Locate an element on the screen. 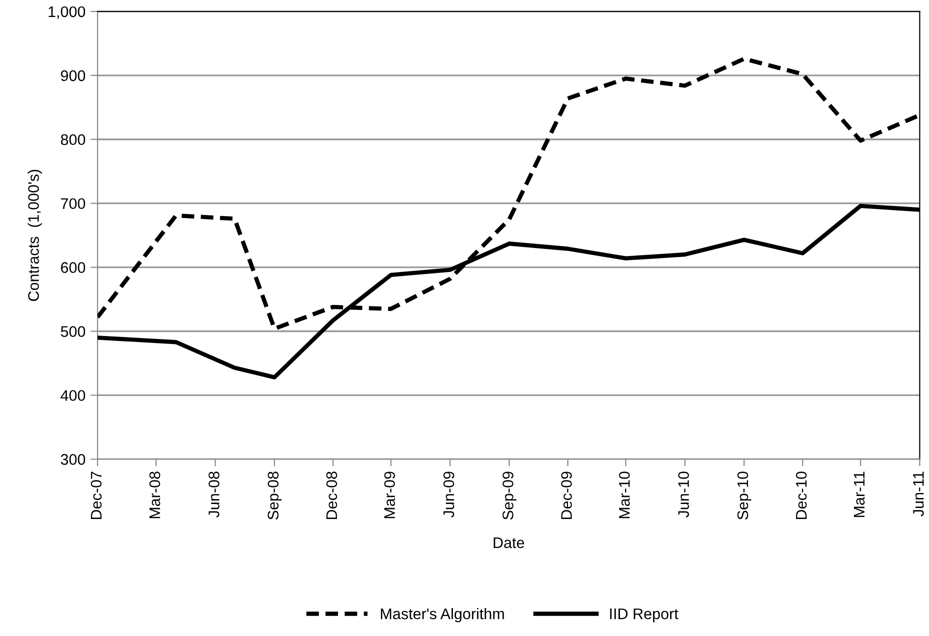  x-tick-label: Mar-09 is located at coordinates (389, 495).